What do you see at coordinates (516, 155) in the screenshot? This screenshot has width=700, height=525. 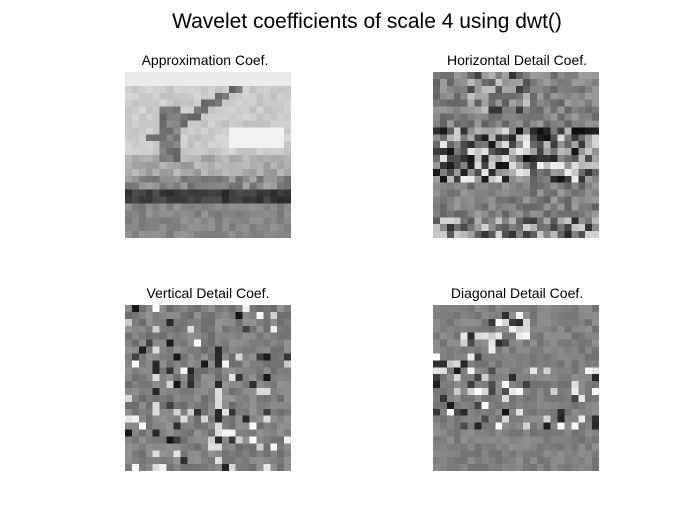 I see `horizontal-detail-image` at bounding box center [516, 155].